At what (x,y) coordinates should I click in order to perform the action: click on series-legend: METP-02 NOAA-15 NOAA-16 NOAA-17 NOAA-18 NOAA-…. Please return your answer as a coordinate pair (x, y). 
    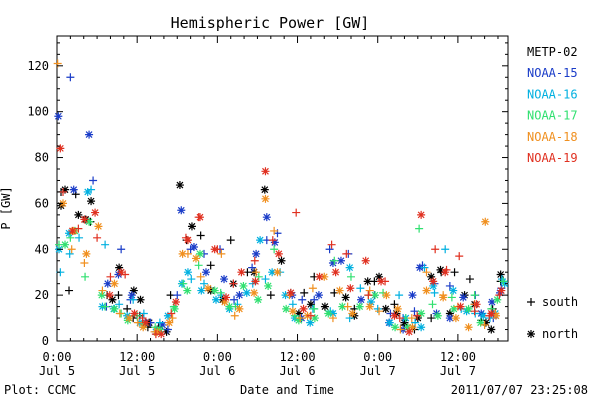
    Looking at the image, I should click on (552, 105).